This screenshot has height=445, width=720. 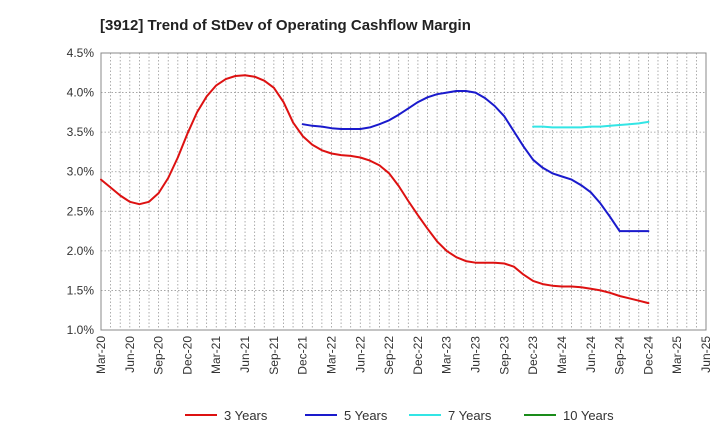 What do you see at coordinates (591, 124) in the screenshot?
I see `series-line-7-years` at bounding box center [591, 124].